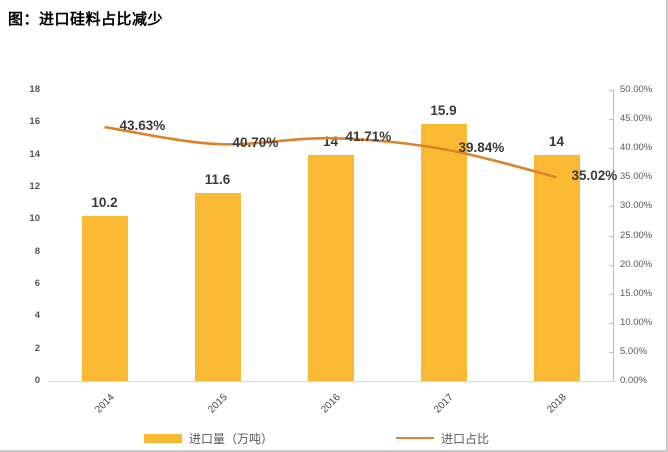 Image resolution: width=668 pixels, height=452 pixels. What do you see at coordinates (594, 176) in the screenshot?
I see `line-point-label: 35.02%` at bounding box center [594, 176].